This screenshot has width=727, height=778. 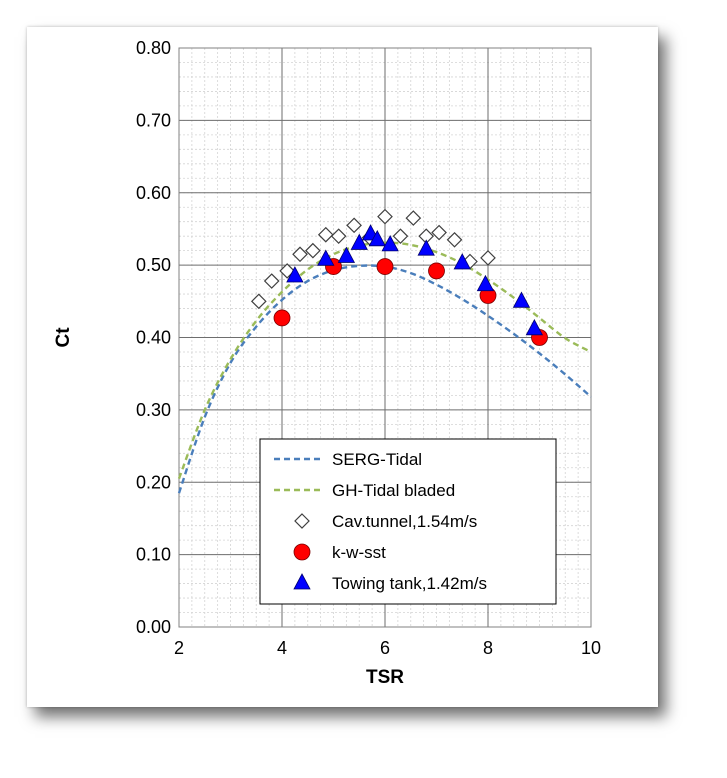 What do you see at coordinates (385, 677) in the screenshot?
I see `x-axis-title: TSR` at bounding box center [385, 677].